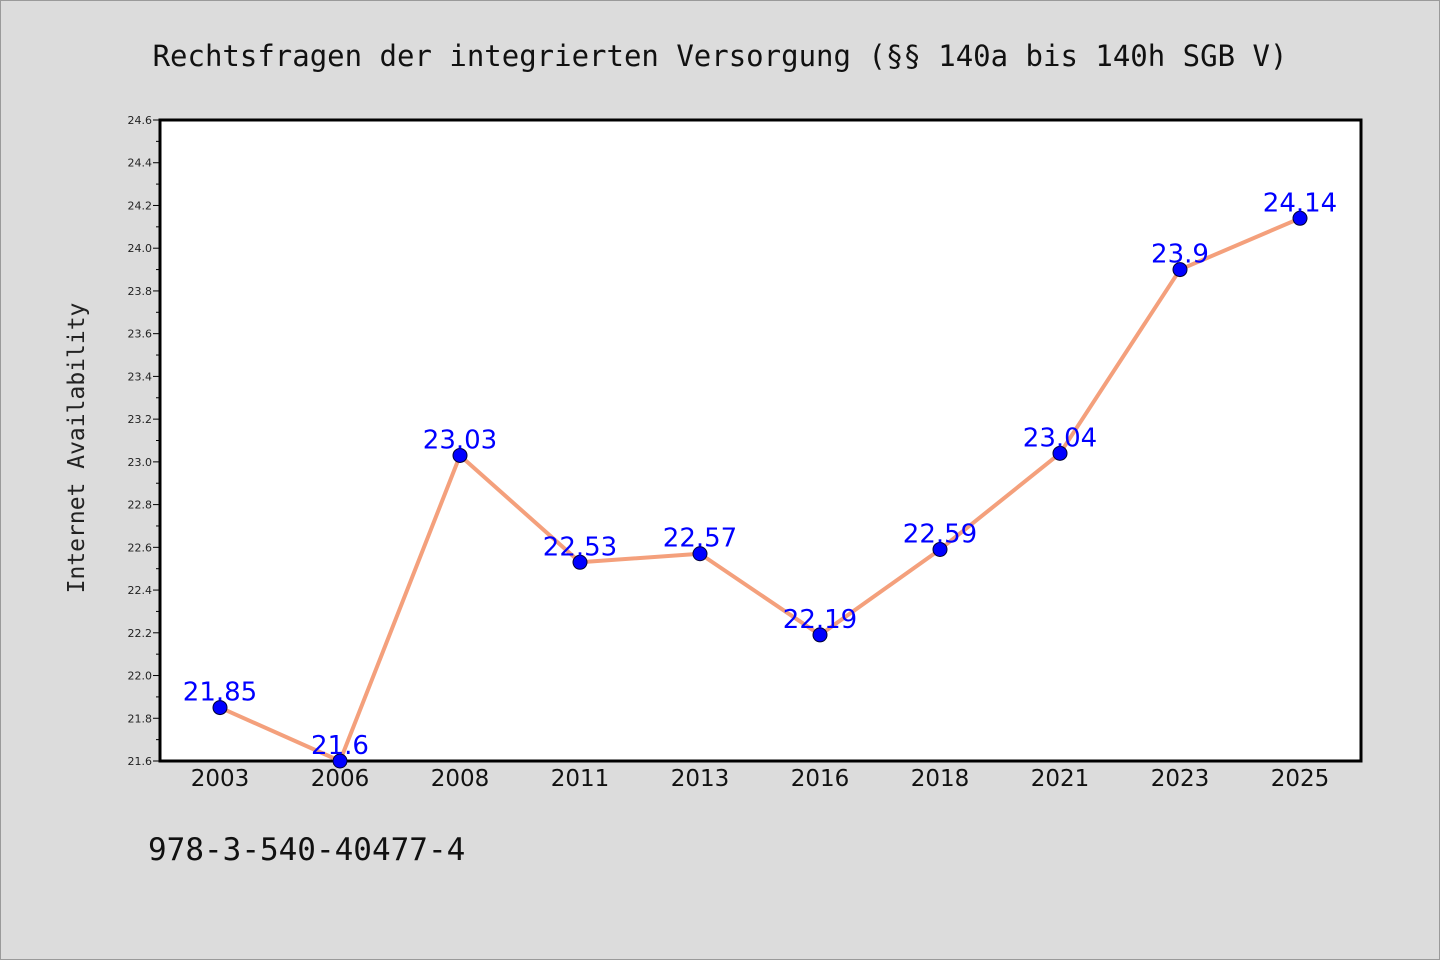 This screenshot has height=960, width=1440. What do you see at coordinates (580, 547) in the screenshot?
I see `data-label: 22.53` at bounding box center [580, 547].